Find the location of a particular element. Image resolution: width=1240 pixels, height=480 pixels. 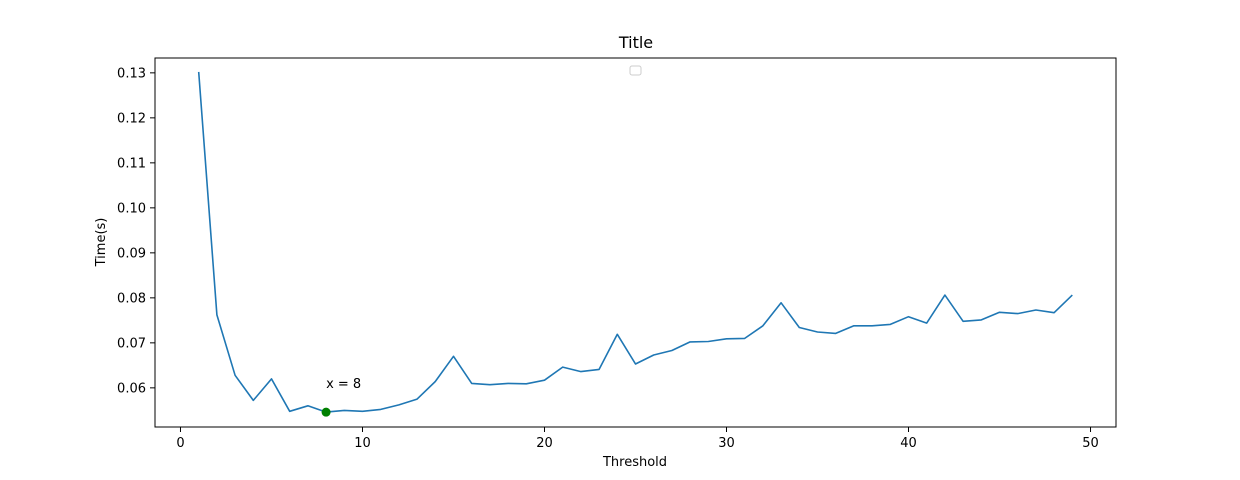

x-tick-label: 50 is located at coordinates (1090, 443).